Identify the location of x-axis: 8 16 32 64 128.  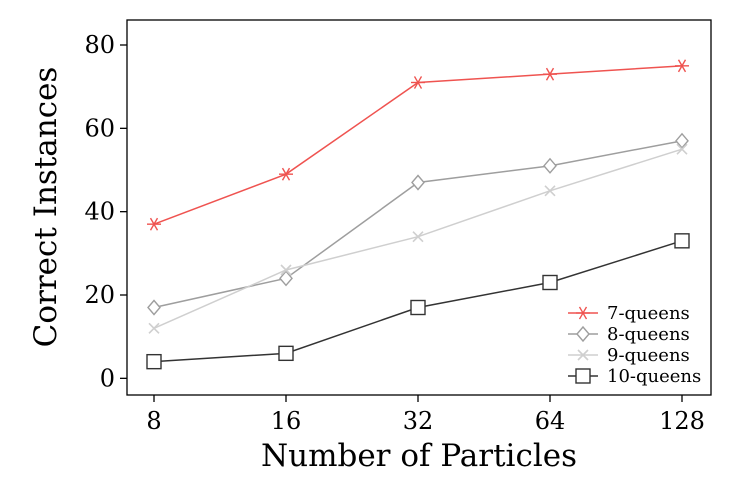
(425, 415).